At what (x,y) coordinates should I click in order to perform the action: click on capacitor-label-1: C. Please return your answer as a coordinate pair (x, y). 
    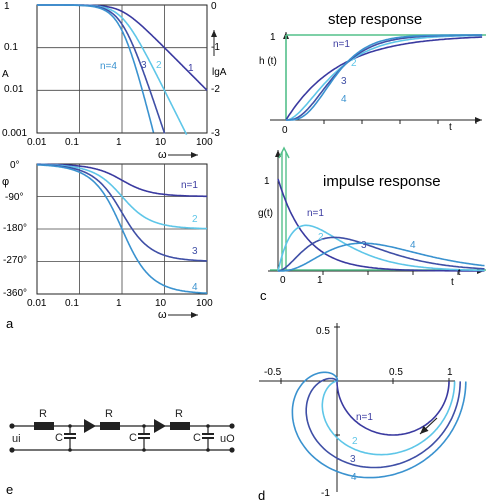
    Looking at the image, I should click on (59, 438).